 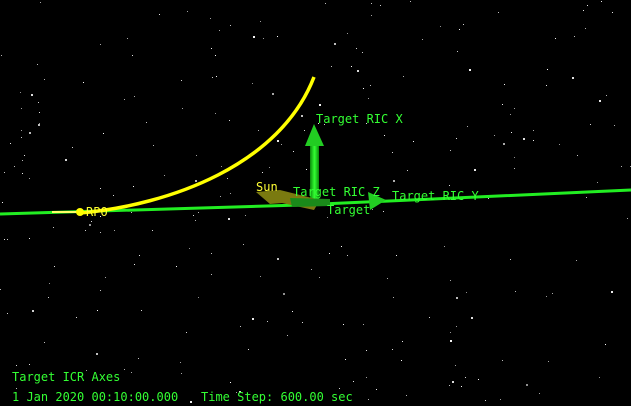 What do you see at coordinates (435, 196) in the screenshot?
I see `ric-y-label: Target RIC Y` at bounding box center [435, 196].